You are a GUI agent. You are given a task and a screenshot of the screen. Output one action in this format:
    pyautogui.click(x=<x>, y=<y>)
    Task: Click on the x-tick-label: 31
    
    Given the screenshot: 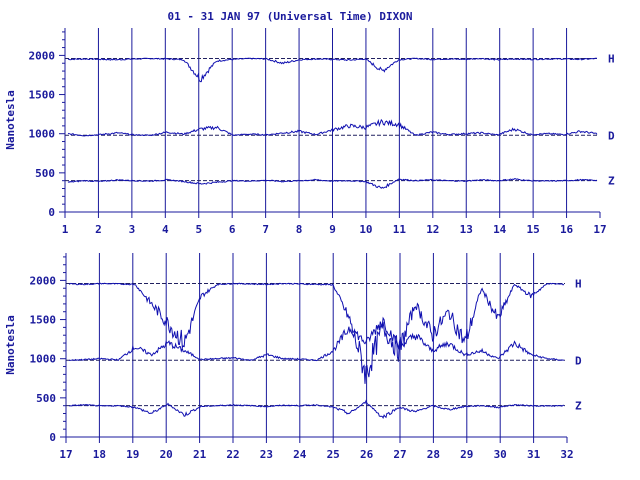 What is the action you would take?
    pyautogui.click(x=534, y=454)
    